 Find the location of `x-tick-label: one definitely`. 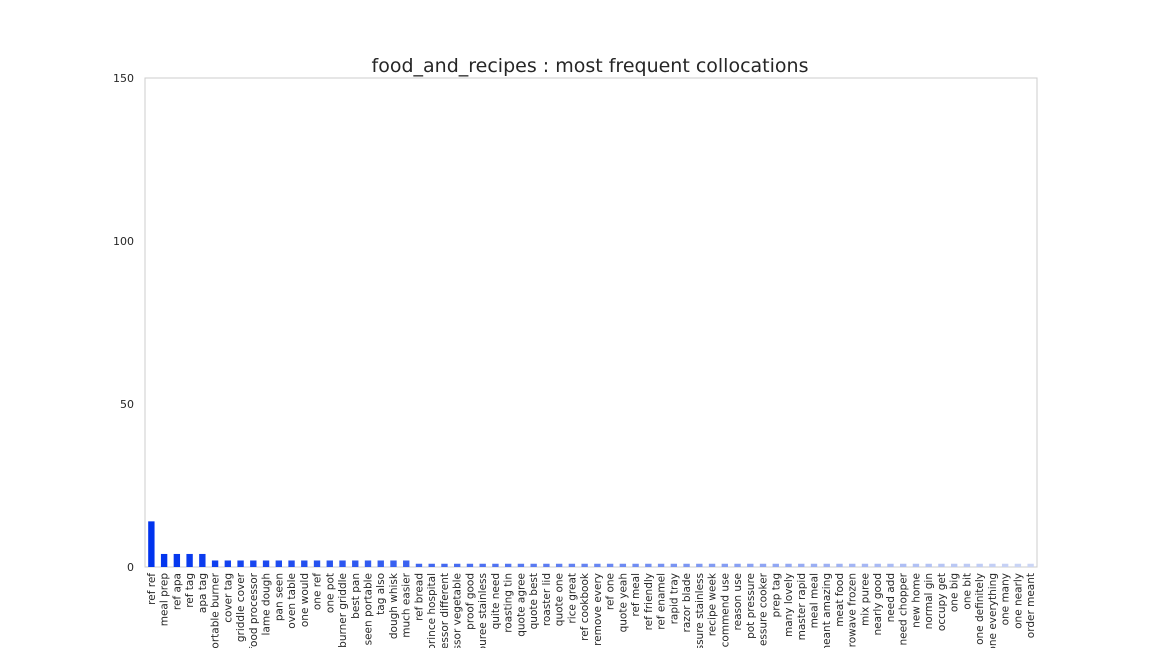

x-tick-label: one definitely is located at coordinates (980, 609).